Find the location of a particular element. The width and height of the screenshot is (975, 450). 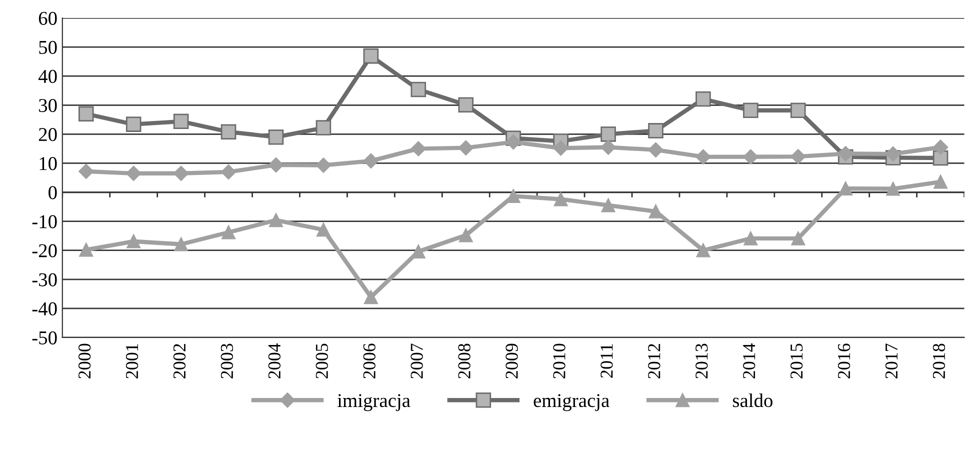

y-tick-label: 20 is located at coordinates (47, 135).